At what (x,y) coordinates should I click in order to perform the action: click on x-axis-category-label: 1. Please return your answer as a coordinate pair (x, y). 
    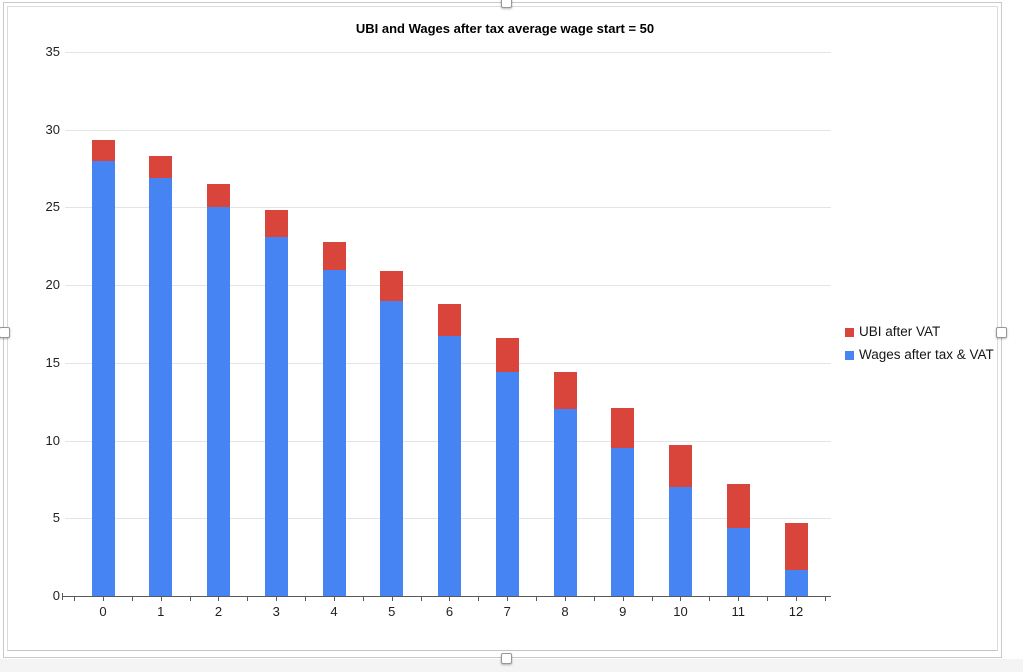
    Looking at the image, I should click on (161, 611).